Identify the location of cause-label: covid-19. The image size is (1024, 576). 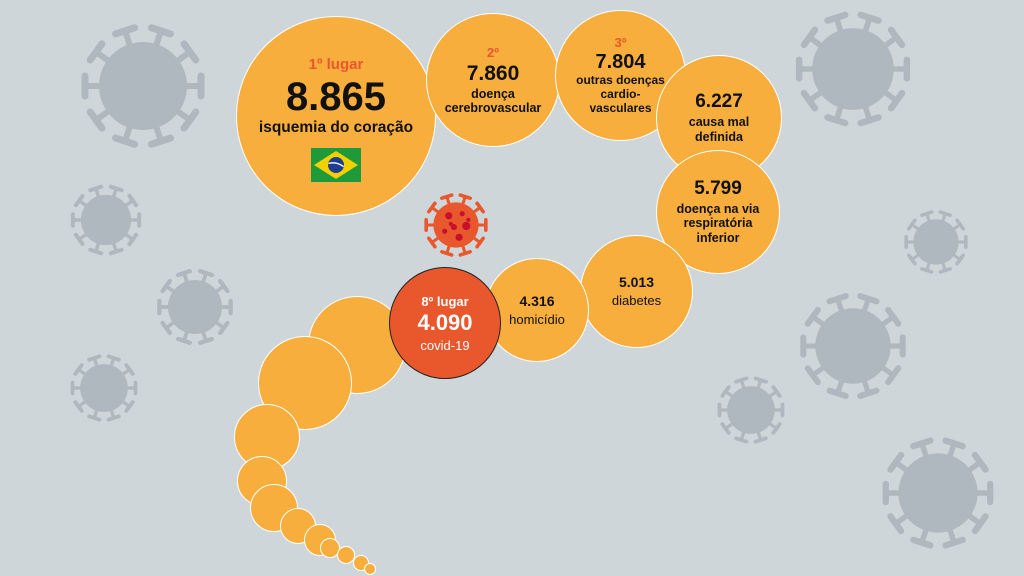
(445, 345).